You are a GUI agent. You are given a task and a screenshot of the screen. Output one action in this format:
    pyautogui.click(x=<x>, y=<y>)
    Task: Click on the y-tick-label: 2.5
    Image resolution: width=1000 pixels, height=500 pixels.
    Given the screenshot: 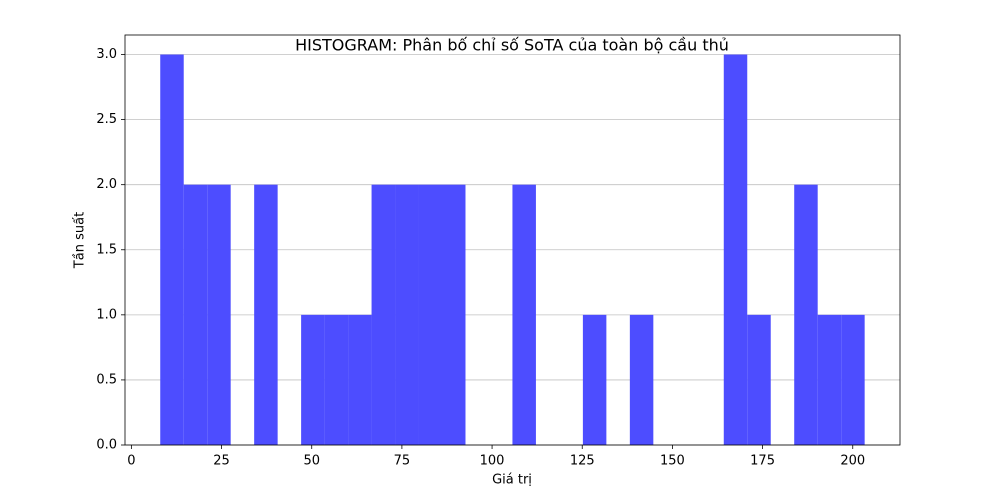 What is the action you would take?
    pyautogui.click(x=106, y=119)
    